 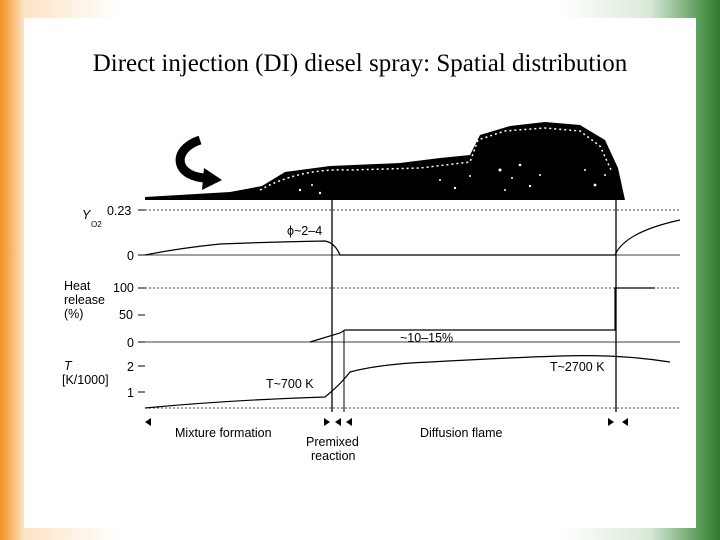 What do you see at coordinates (87, 215) in the screenshot?
I see `yo2-symbol: Y` at bounding box center [87, 215].